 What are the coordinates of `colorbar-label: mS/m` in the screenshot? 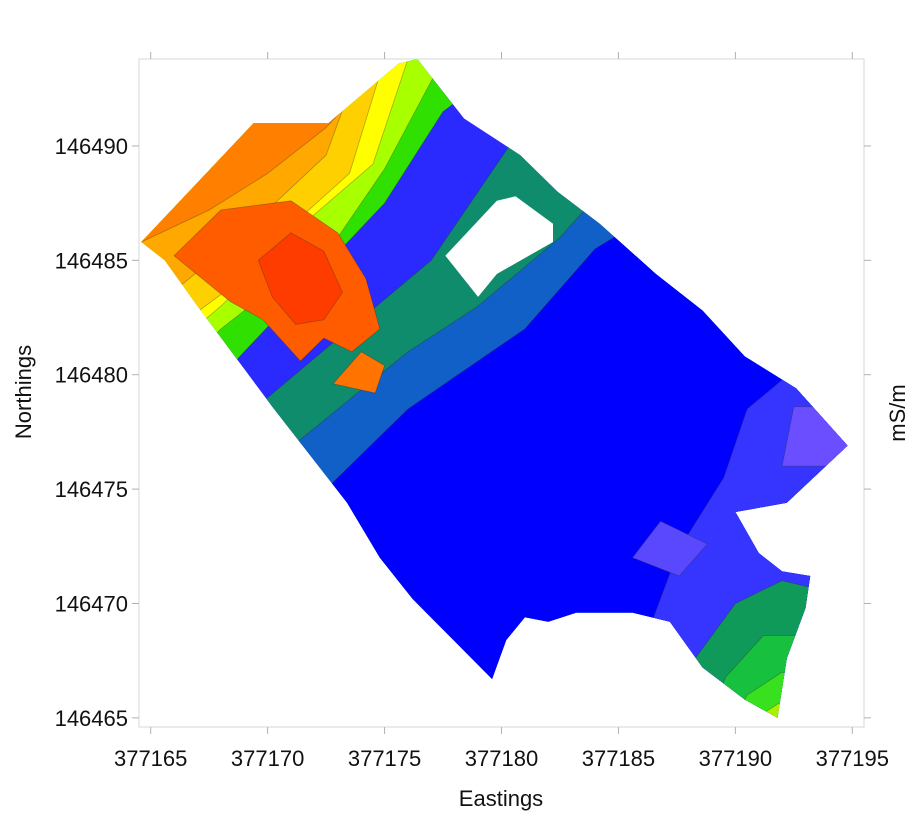 It's located at (897, 412).